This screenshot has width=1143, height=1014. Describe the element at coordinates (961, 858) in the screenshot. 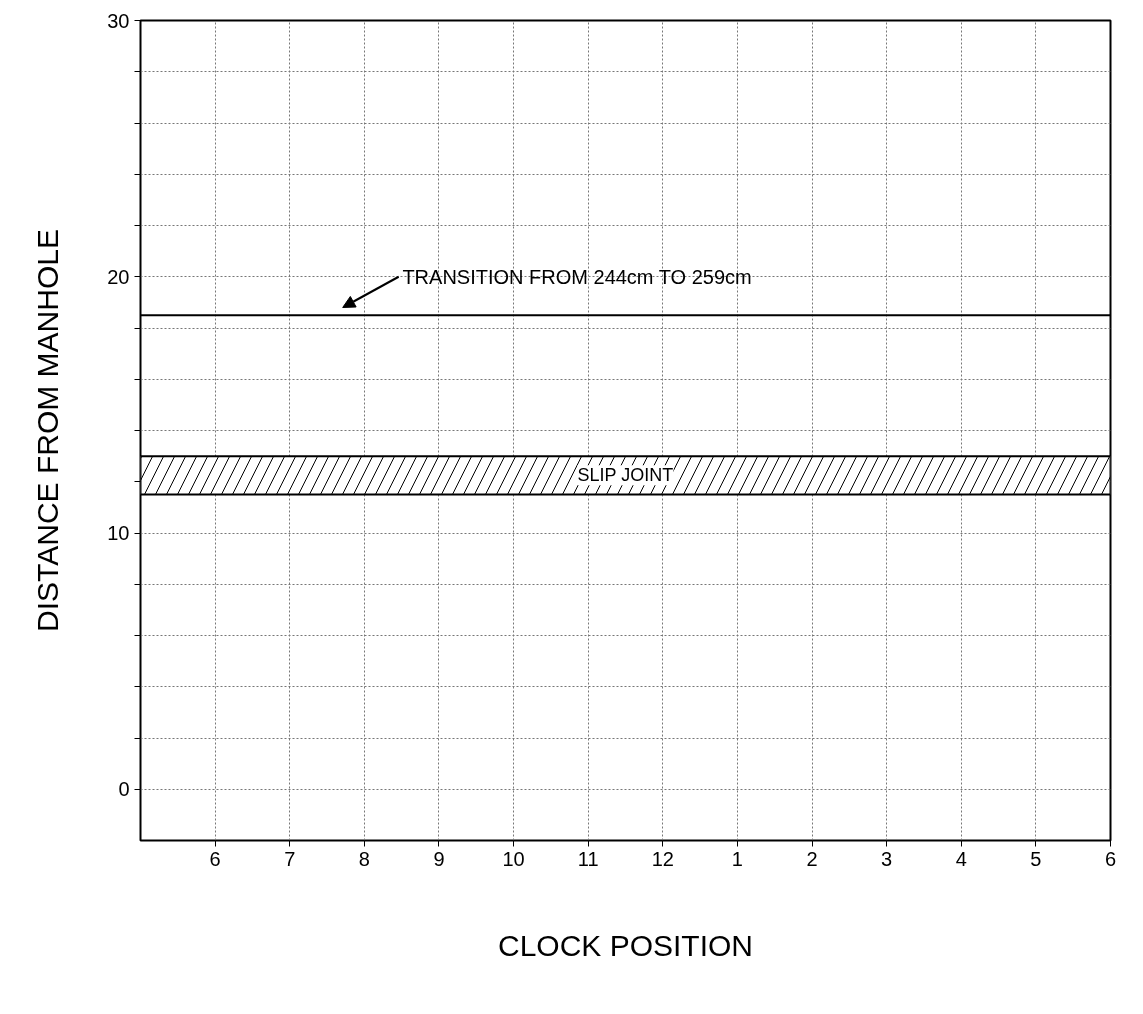

I see `x-tick-label: 4` at that location.